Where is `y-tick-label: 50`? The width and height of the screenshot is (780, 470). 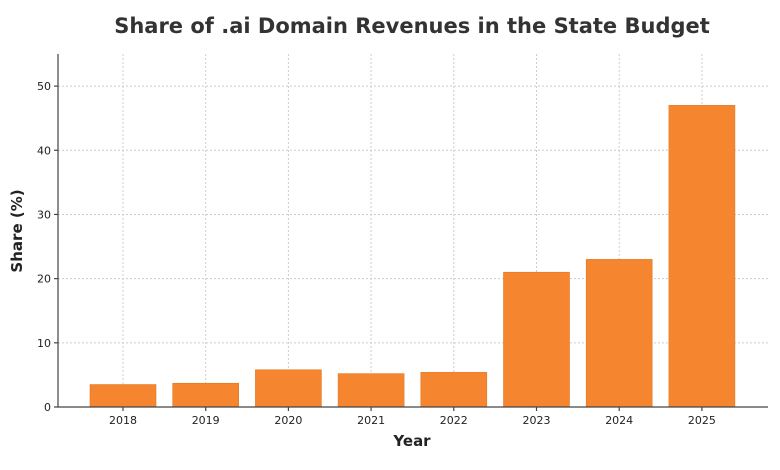 y-tick-label: 50 is located at coordinates (44, 86).